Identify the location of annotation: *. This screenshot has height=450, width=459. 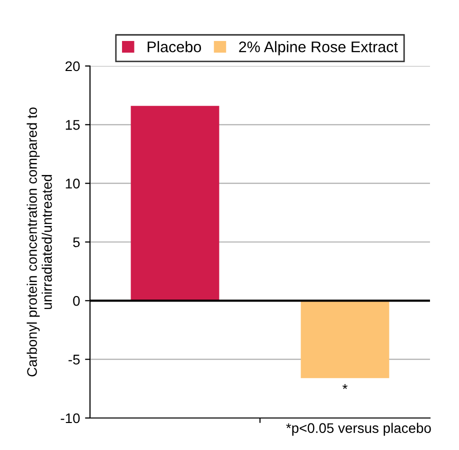
(345, 387).